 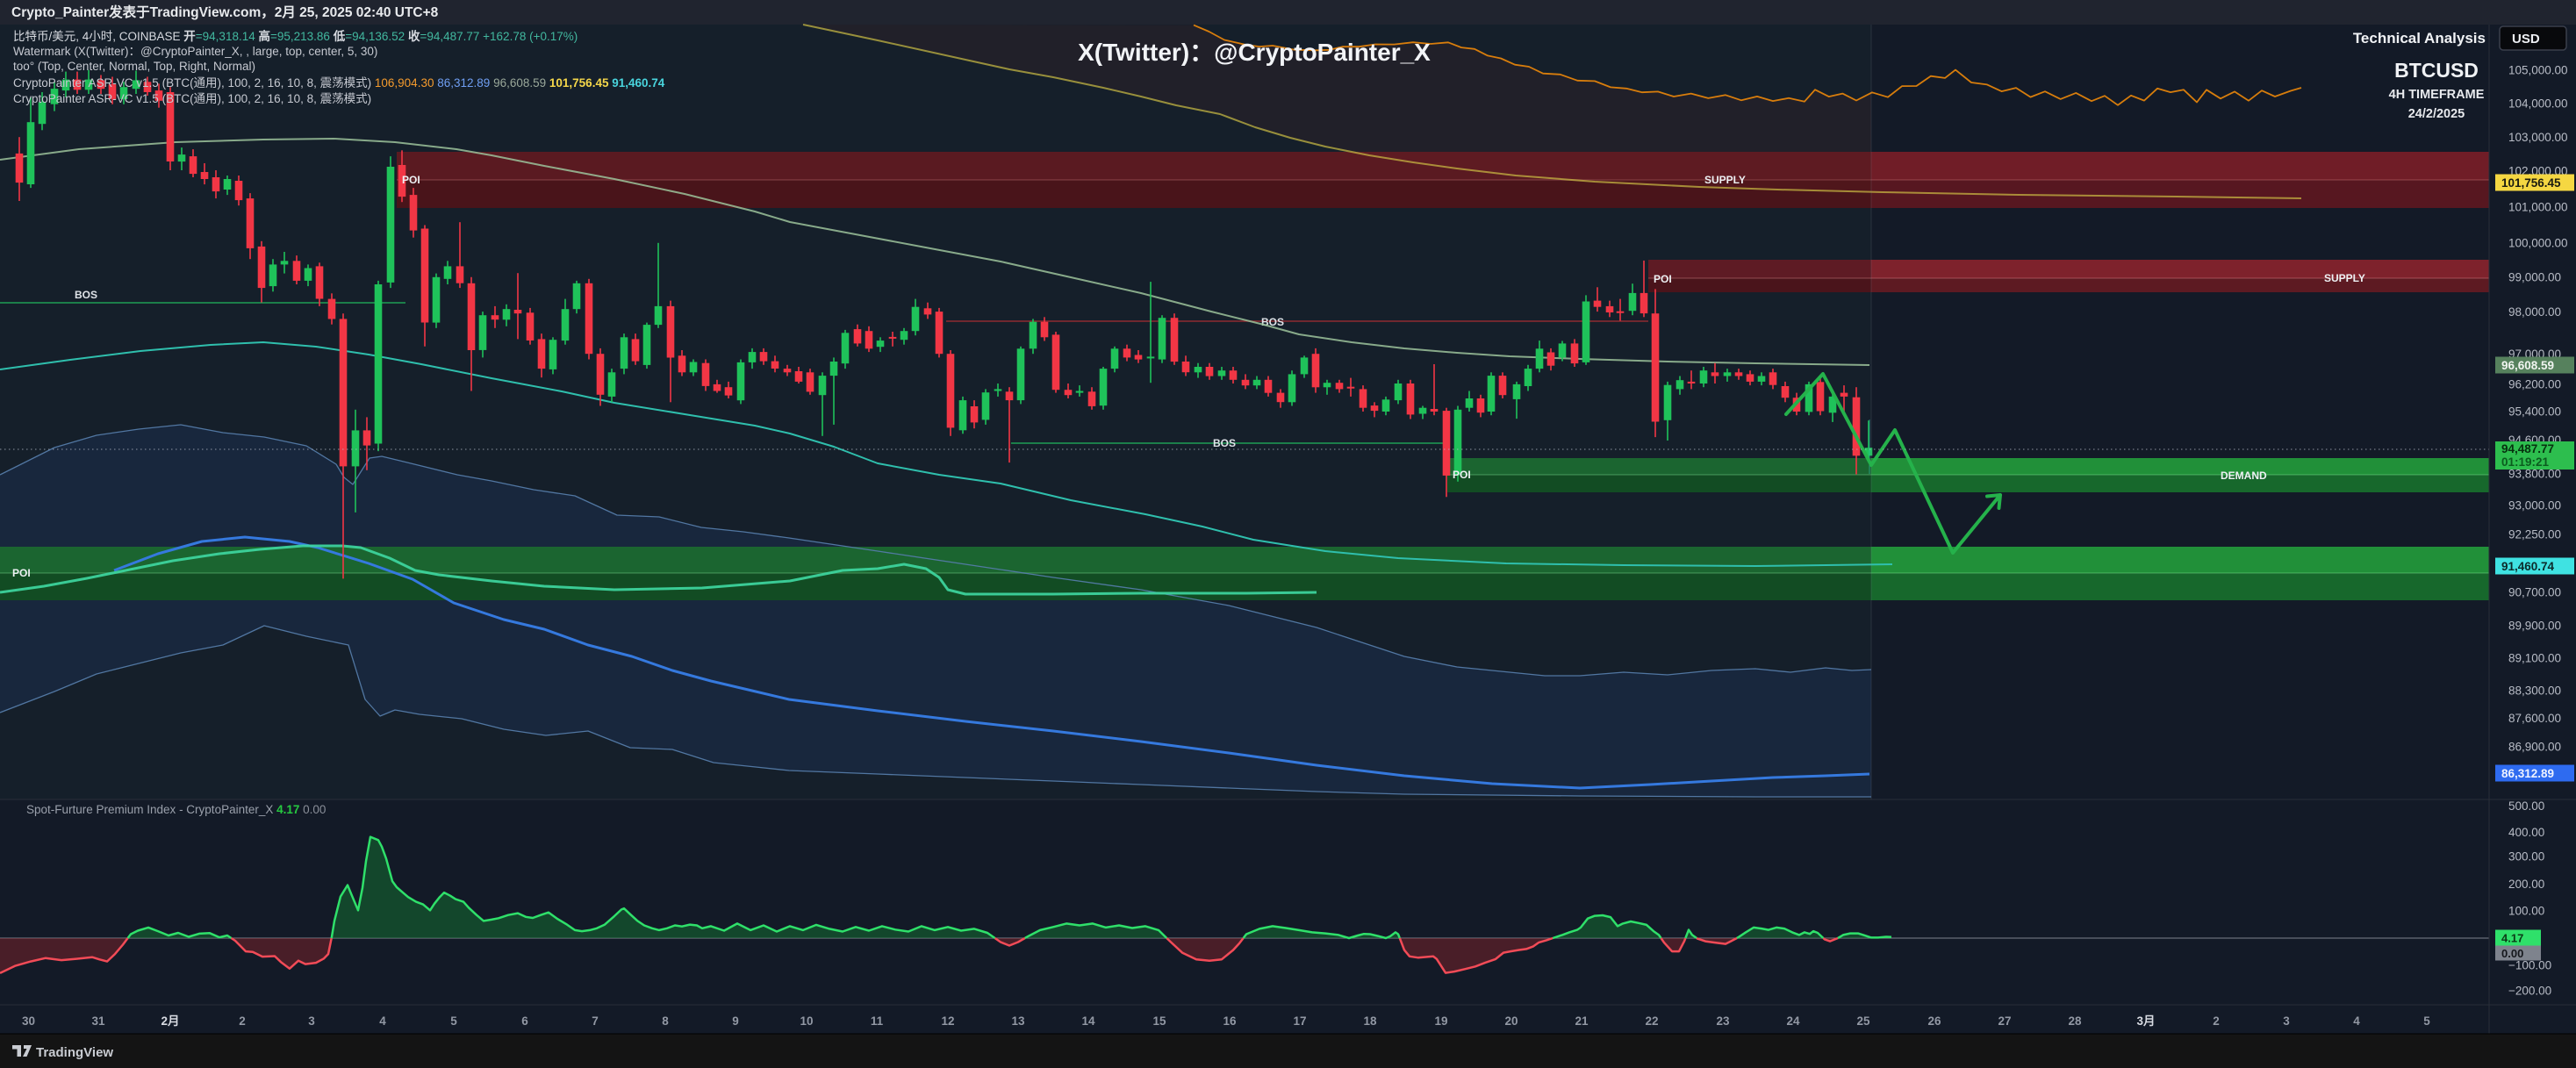 I want to click on svg-text: 17, so click(x=1299, y=1021).